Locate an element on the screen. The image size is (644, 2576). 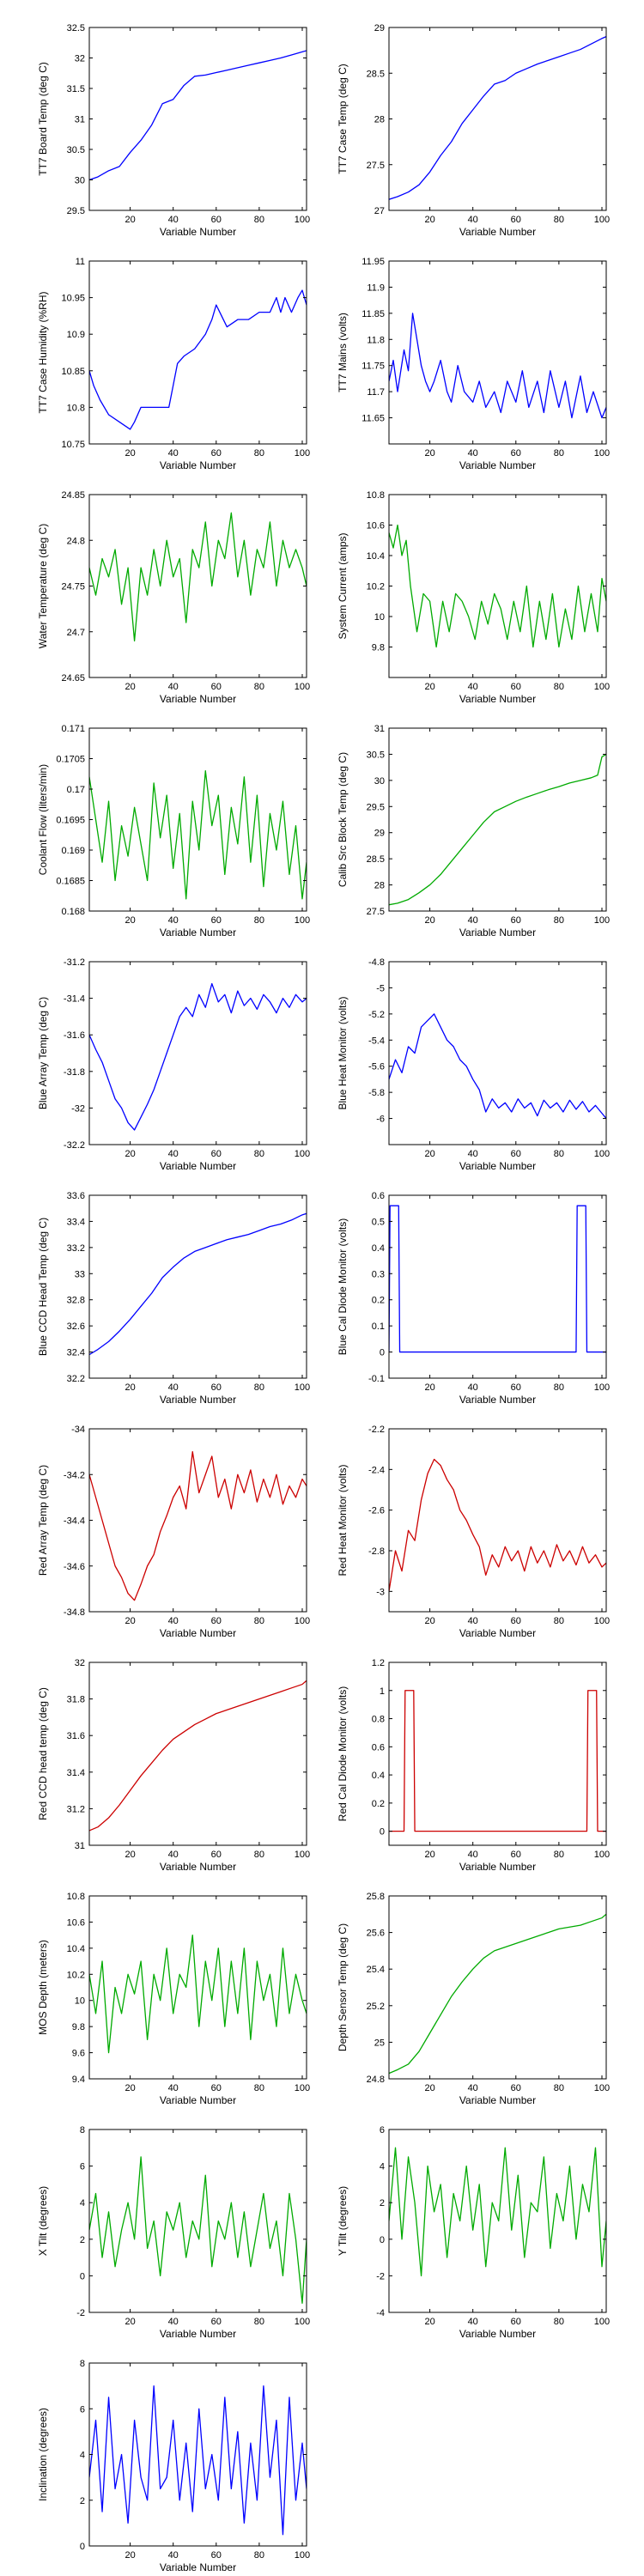
y-tick-label: 32.5 is located at coordinates (76, 28).